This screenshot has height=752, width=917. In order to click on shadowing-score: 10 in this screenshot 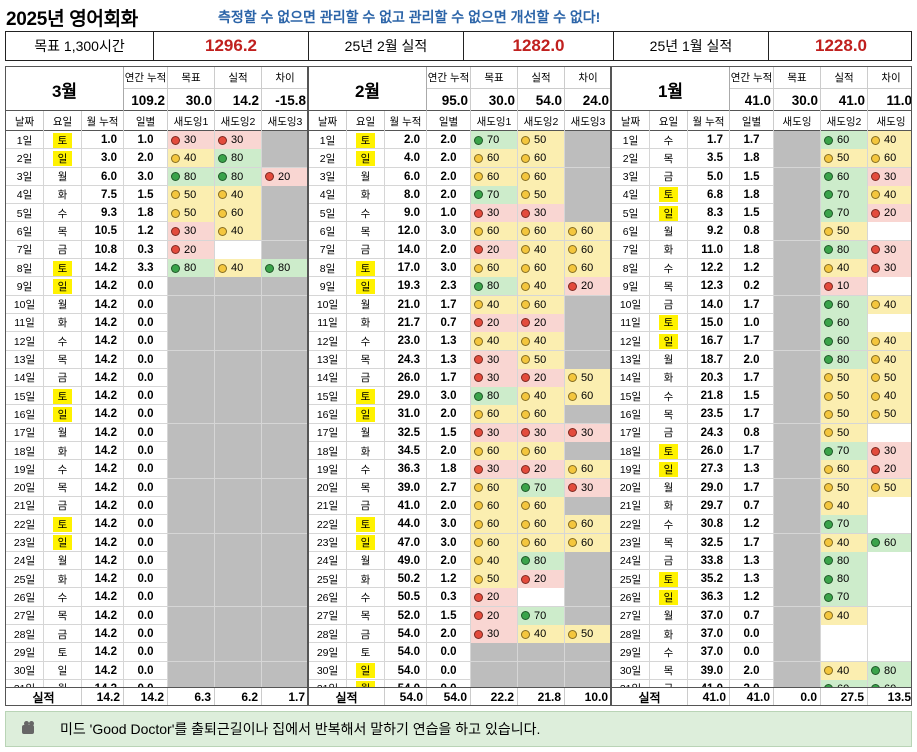, I will do `click(843, 286)`.